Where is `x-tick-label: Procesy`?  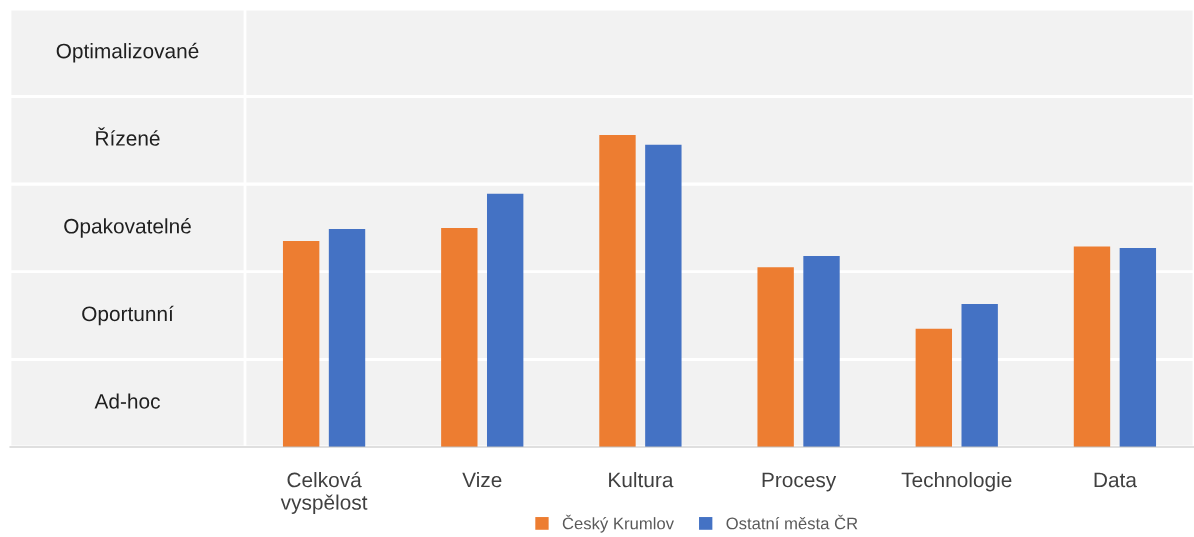 x-tick-label: Procesy is located at coordinates (799, 482).